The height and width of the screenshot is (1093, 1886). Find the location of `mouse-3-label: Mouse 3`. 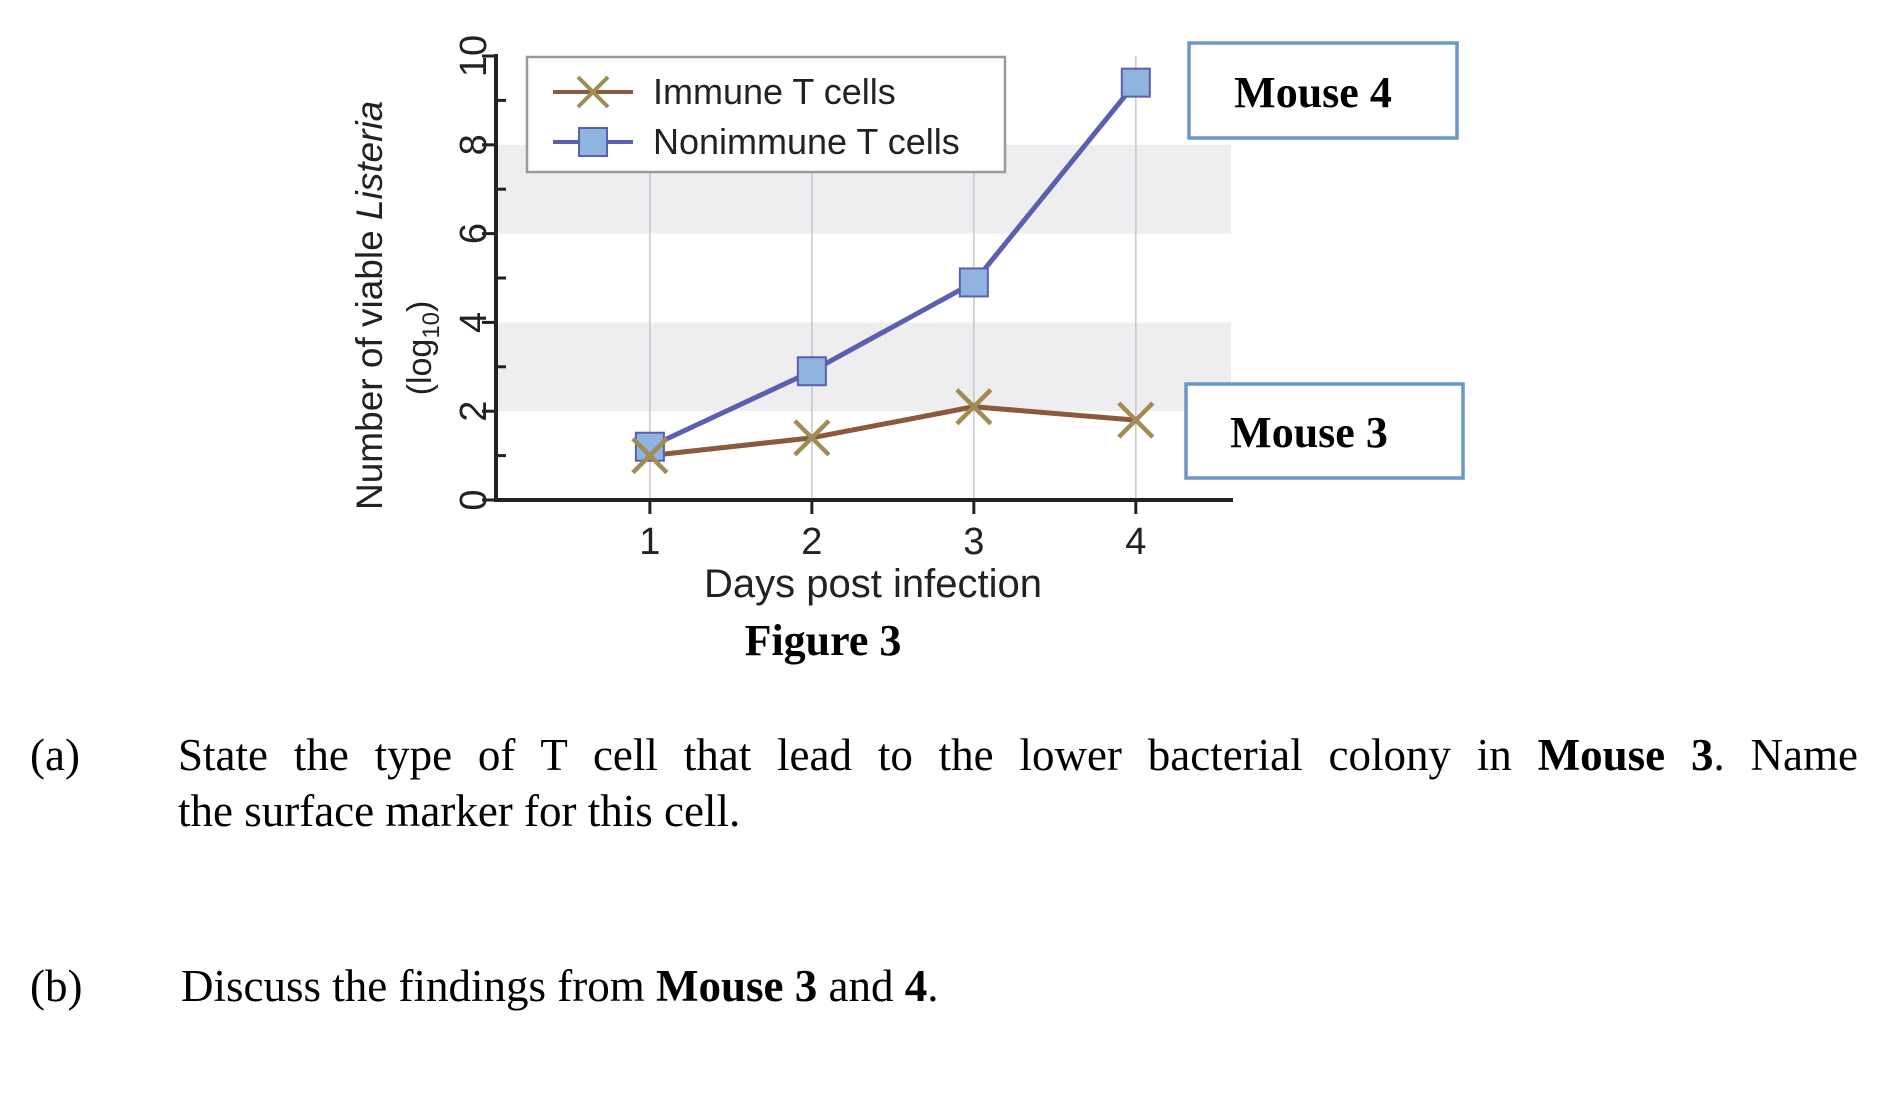

mouse-3-label: Mouse 3 is located at coordinates (1309, 432).